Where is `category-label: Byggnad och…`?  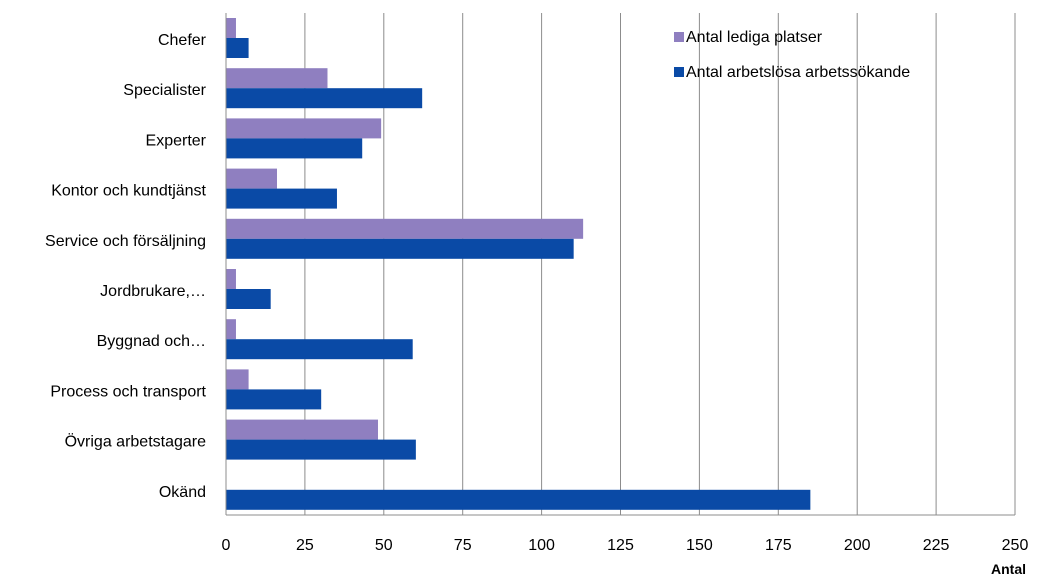
category-label: Byggnad och… is located at coordinates (151, 341).